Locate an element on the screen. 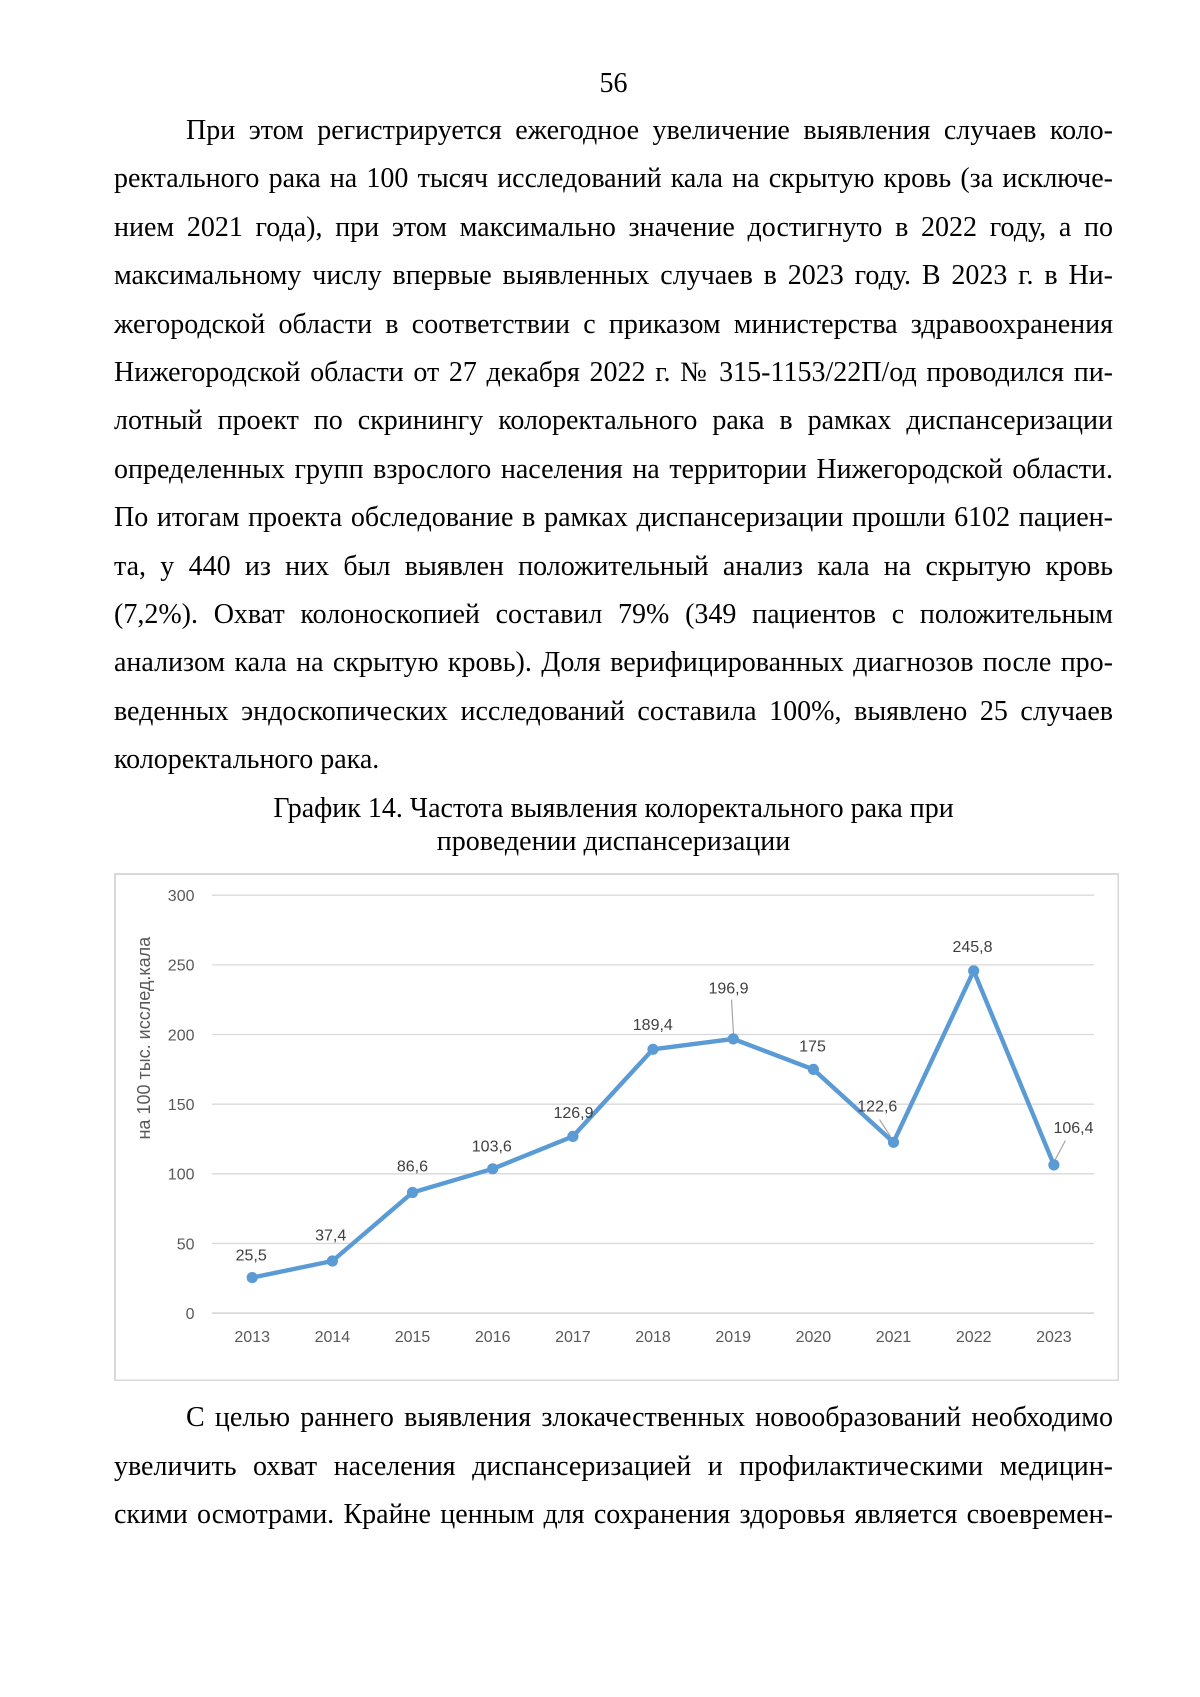  svg-text: 2023 is located at coordinates (1054, 1336).